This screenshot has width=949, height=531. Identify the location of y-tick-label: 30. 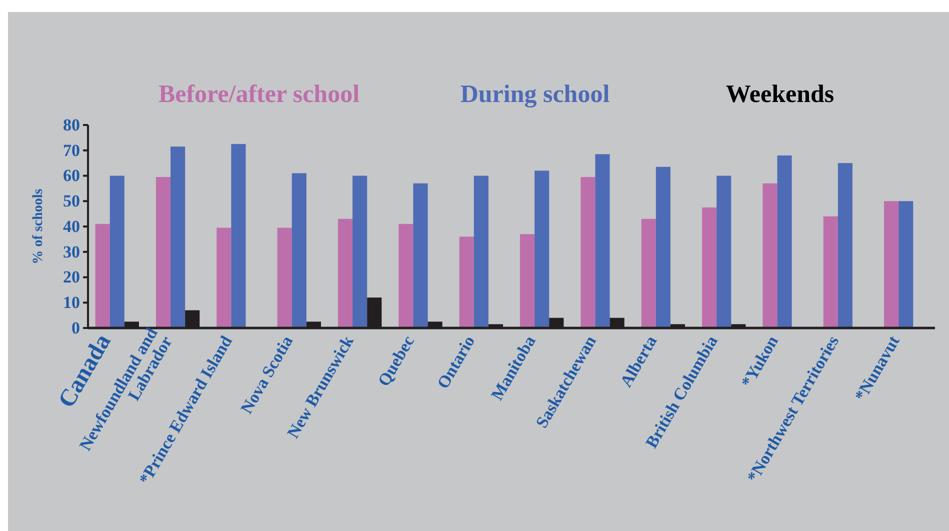
(71, 252).